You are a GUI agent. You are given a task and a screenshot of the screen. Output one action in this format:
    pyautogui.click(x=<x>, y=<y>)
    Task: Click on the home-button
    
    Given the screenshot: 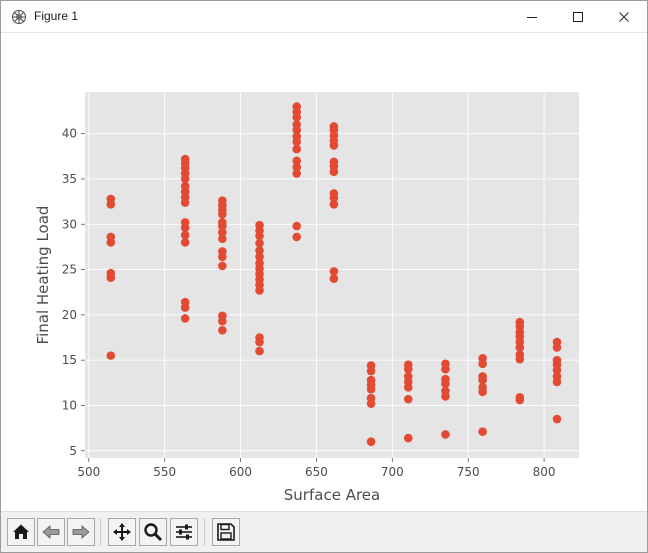 What is the action you would take?
    pyautogui.click(x=21, y=532)
    